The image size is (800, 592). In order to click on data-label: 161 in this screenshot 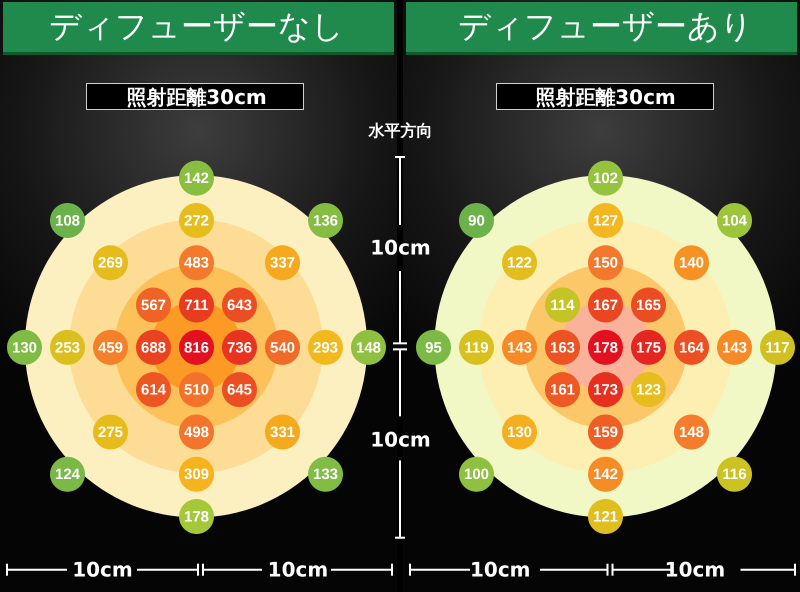, I will do `click(563, 390)`.